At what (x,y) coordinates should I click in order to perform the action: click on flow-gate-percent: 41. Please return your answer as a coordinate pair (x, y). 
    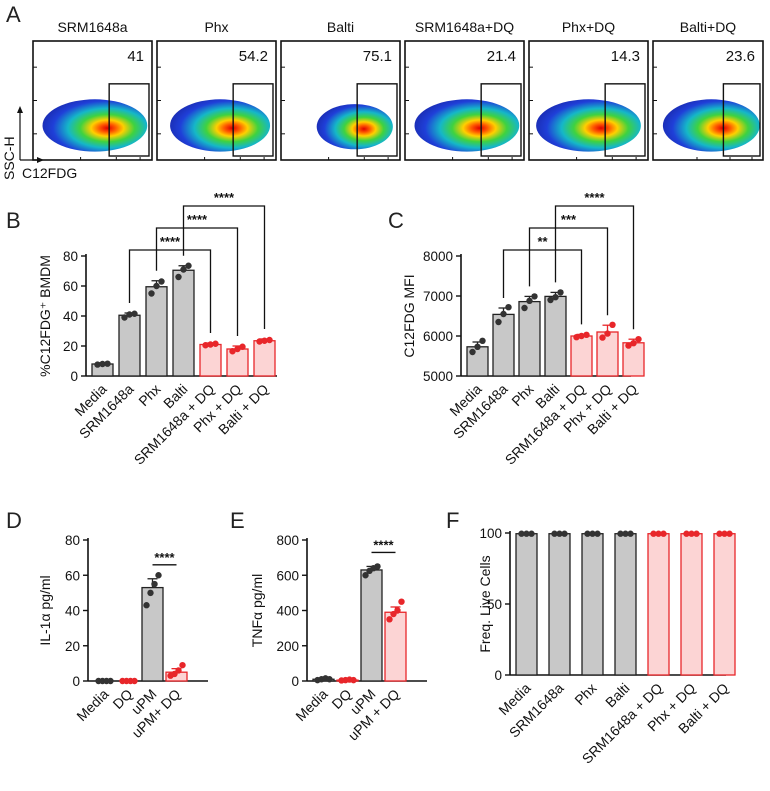
    Looking at the image, I should click on (135, 56).